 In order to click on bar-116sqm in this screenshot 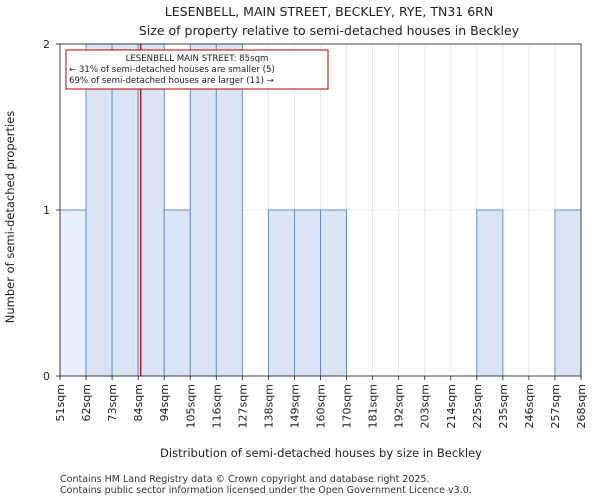, I will do `click(229, 210)`.